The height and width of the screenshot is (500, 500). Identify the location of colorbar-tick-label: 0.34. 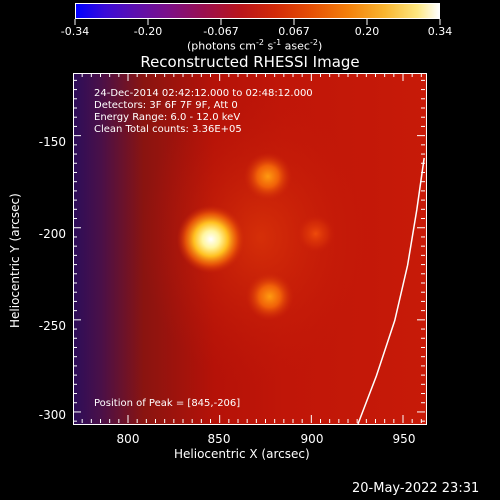
(440, 31).